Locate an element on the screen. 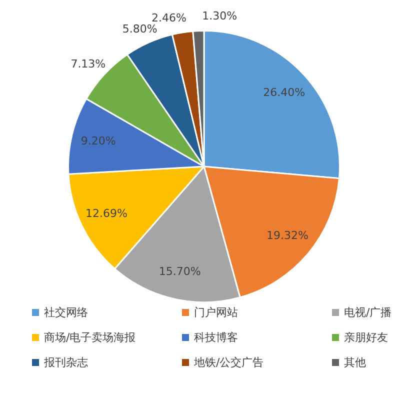  legend-label: 科技博客 is located at coordinates (216, 337).